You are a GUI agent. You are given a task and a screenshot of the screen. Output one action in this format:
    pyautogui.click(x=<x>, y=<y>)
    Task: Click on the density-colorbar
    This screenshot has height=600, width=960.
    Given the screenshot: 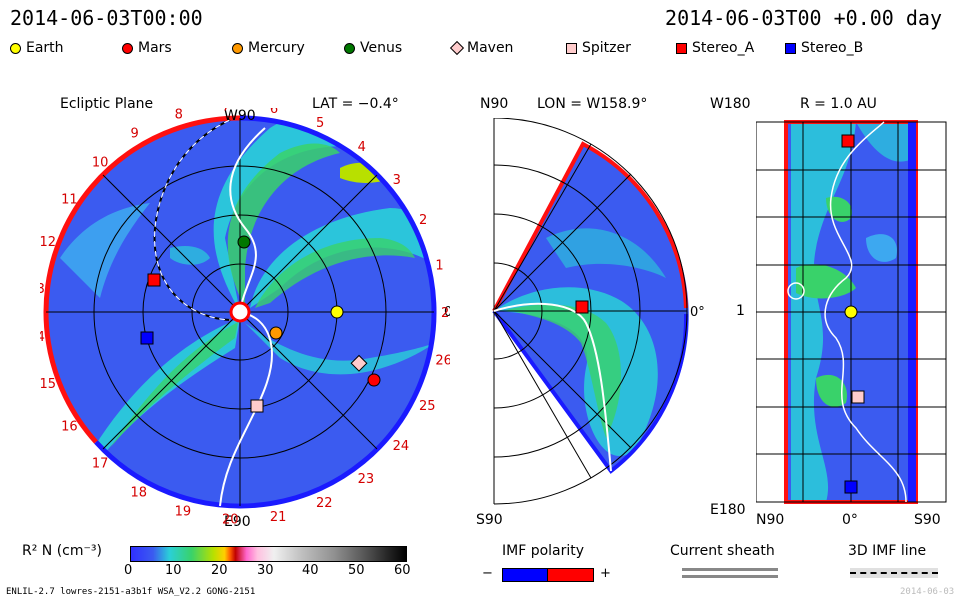 What is the action you would take?
    pyautogui.click(x=268, y=554)
    